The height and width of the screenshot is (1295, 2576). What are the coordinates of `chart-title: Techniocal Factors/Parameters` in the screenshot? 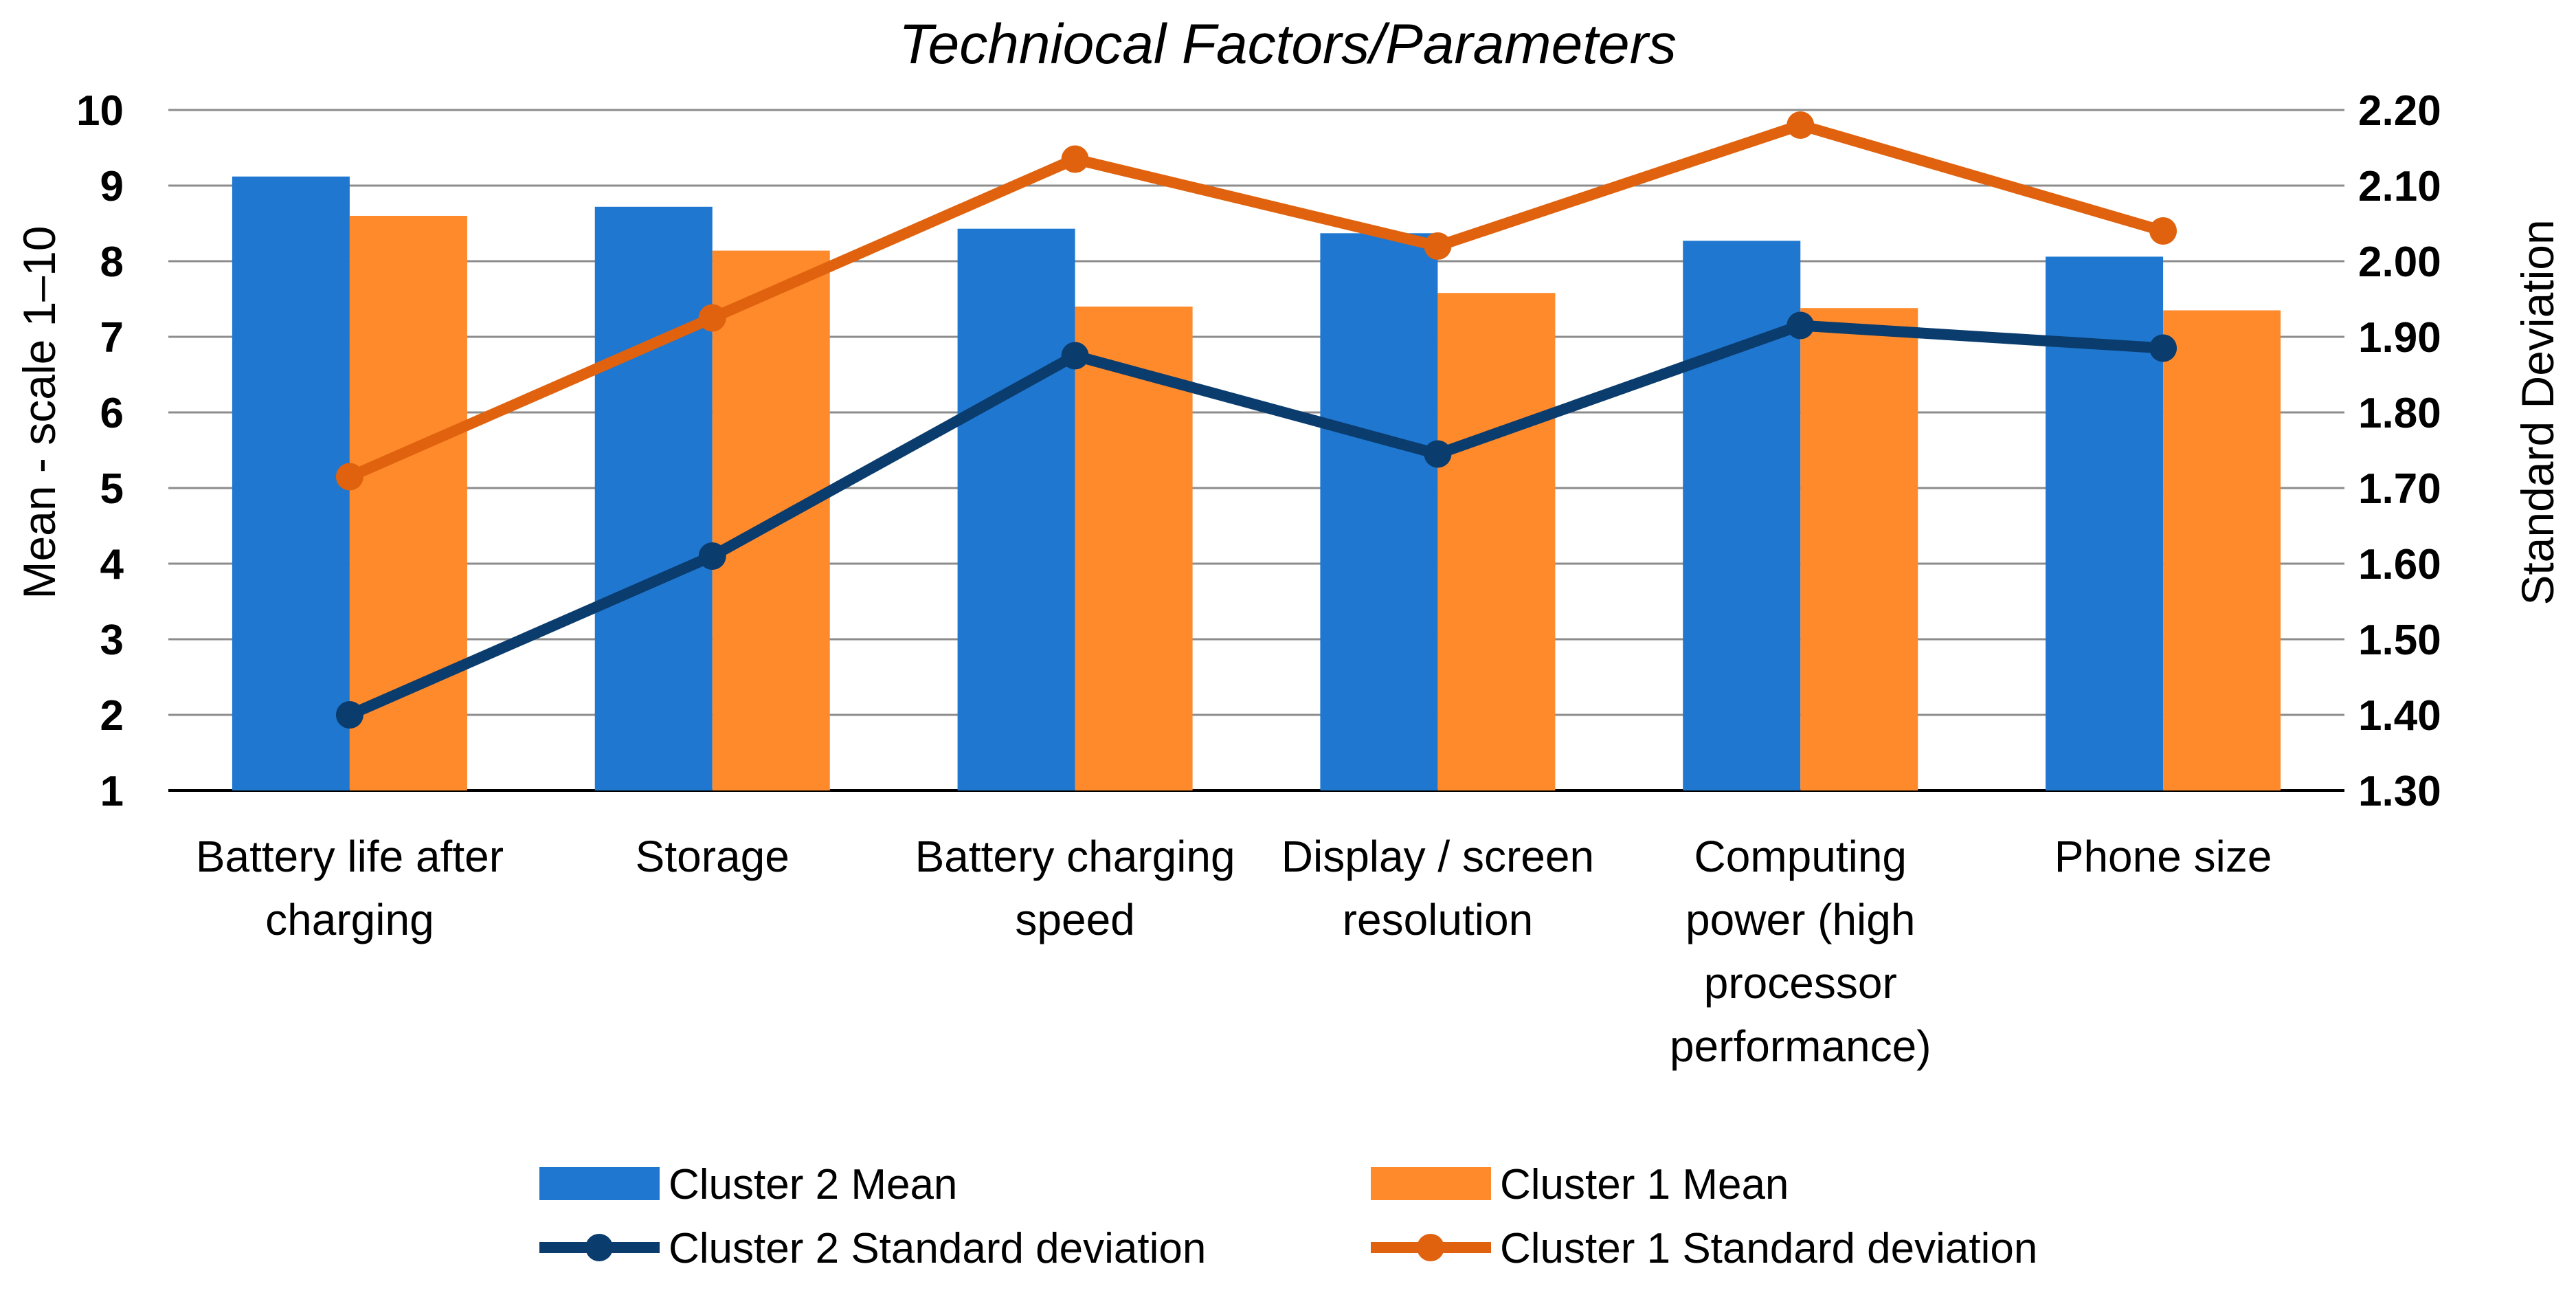 It's located at (1288, 44).